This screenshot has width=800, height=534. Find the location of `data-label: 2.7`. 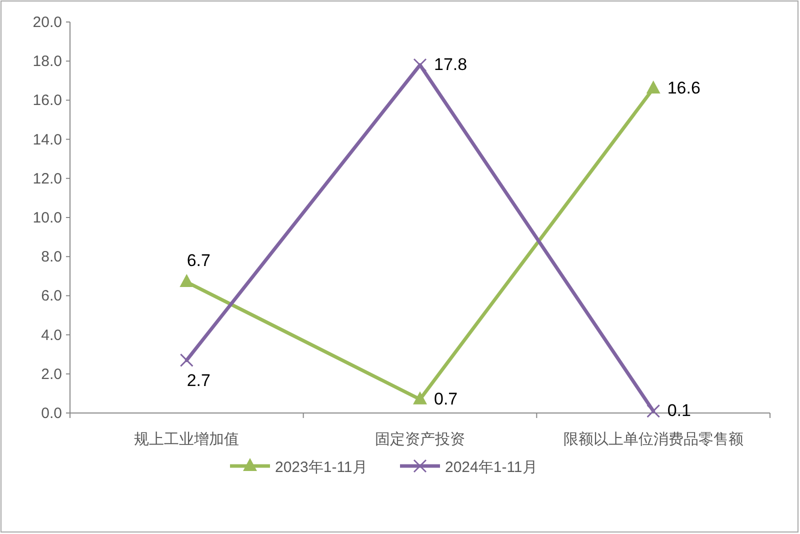

data-label: 2.7 is located at coordinates (198, 380).